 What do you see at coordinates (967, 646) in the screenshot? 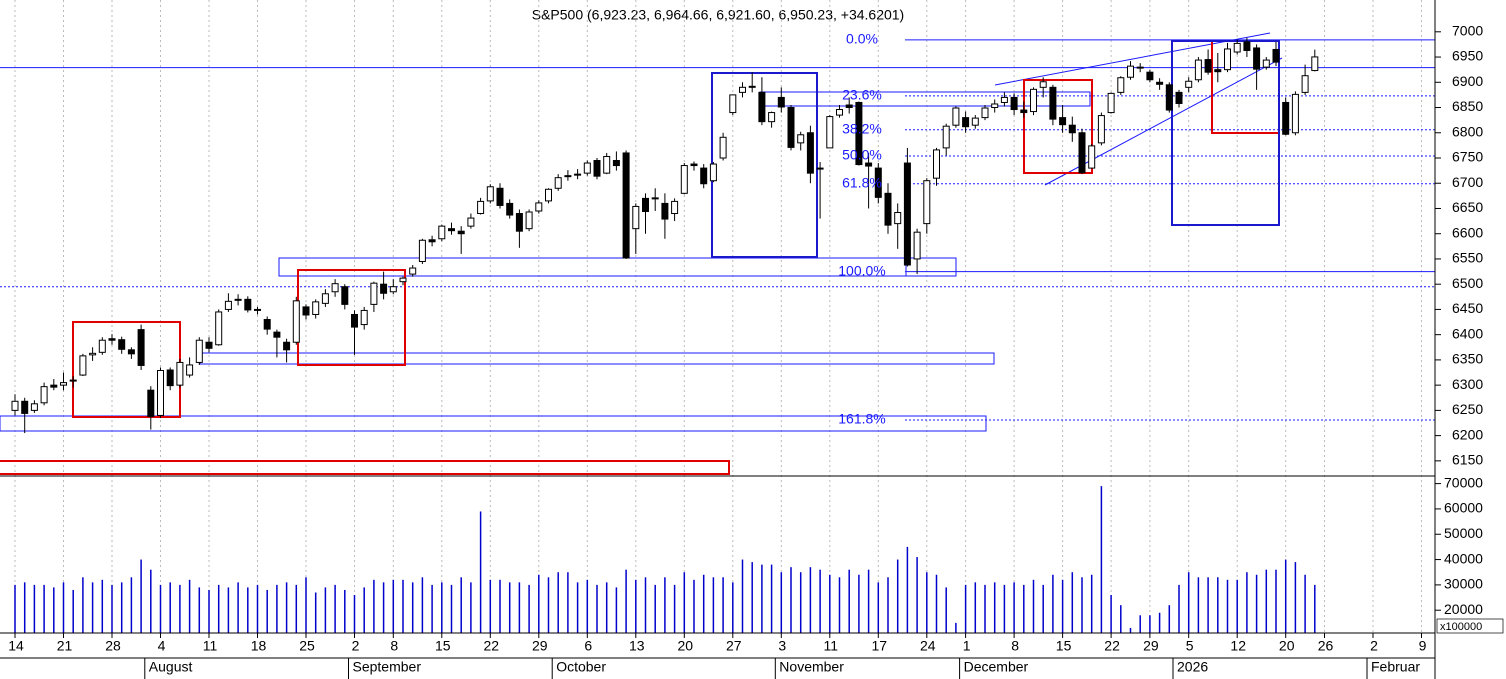
I see `x-tick-label: 1` at bounding box center [967, 646].